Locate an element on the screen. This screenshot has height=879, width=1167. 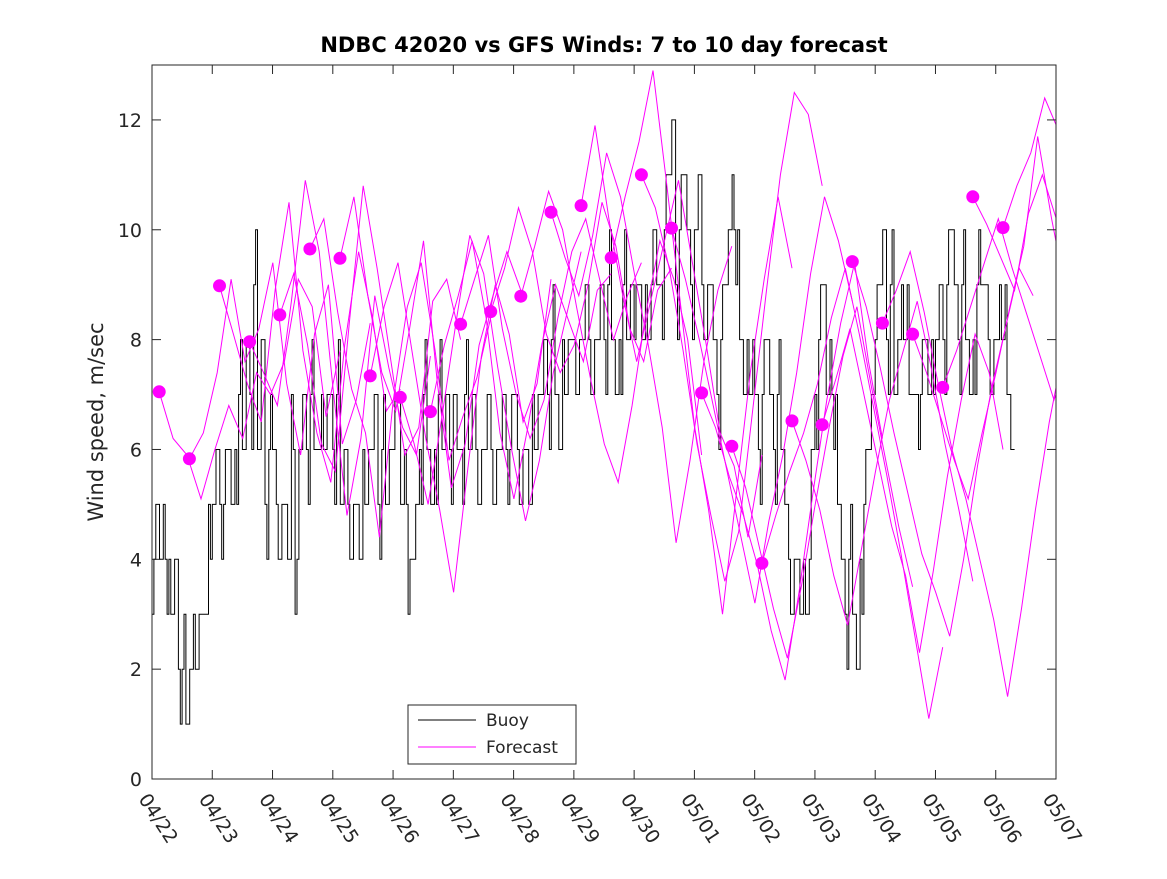
y-tick-label: 0 is located at coordinates (136, 780).